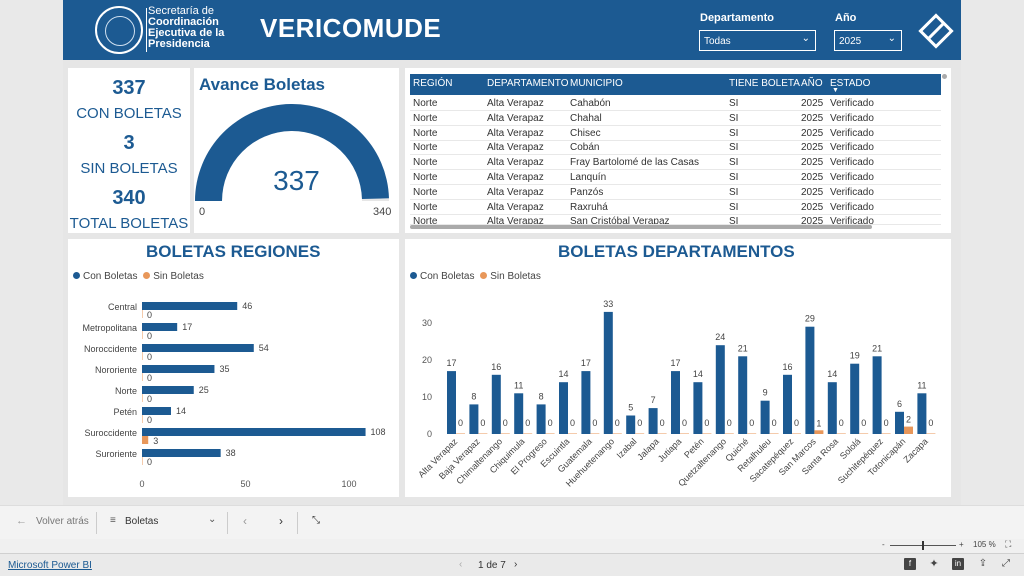 Image resolution: width=1024 pixels, height=576 pixels. Describe the element at coordinates (433, 83) in the screenshot. I see `column-header-region: REGIÓN` at that location.